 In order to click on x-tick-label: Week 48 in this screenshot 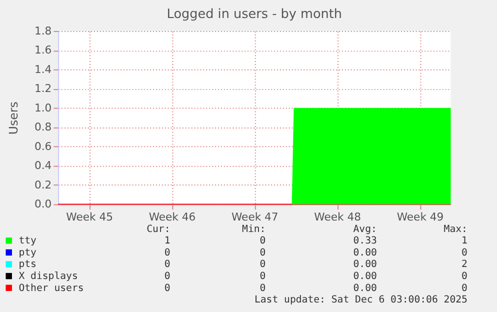, I will do `click(338, 217)`.